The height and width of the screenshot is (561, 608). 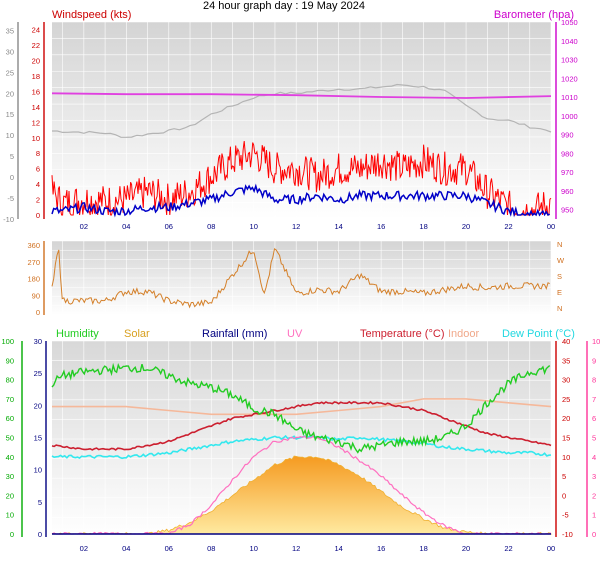 What do you see at coordinates (10, 51) in the screenshot?
I see `outer-tick-label: 30` at bounding box center [10, 51].